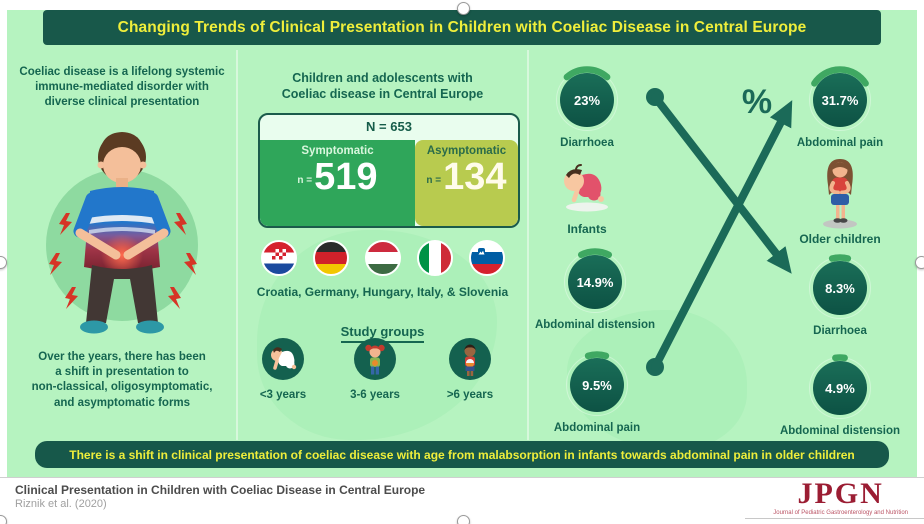 The height and width of the screenshot is (524, 924). Describe the element at coordinates (61, 504) in the screenshot. I see `footer-citation: Riznik et al. (2020)` at that location.